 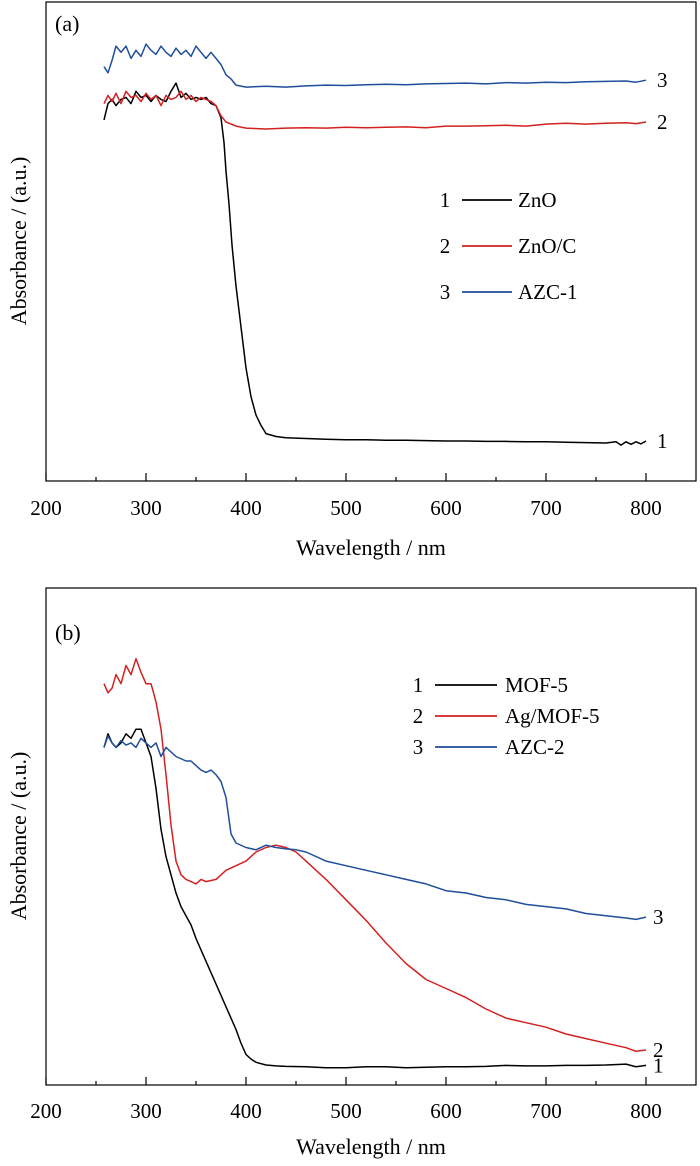 What do you see at coordinates (68, 632) in the screenshot?
I see `panel-label: (b)` at bounding box center [68, 632].